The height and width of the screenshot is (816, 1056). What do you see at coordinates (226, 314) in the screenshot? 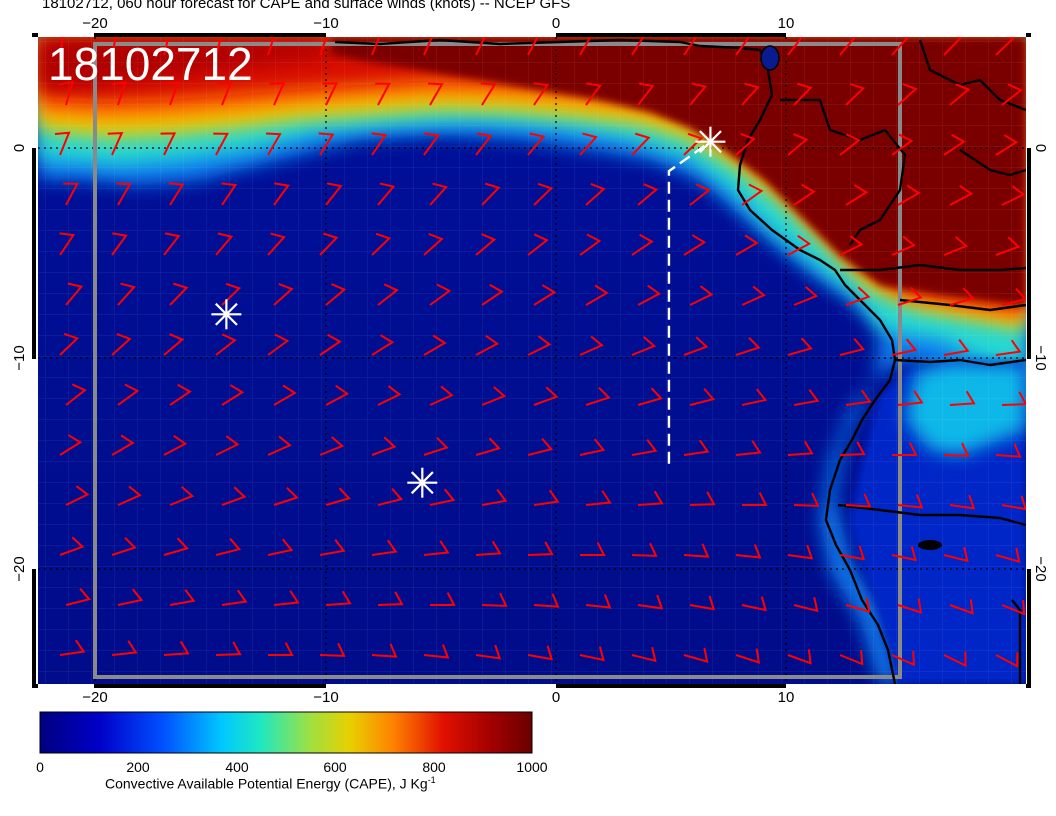
I see `asterisk-marker-west` at bounding box center [226, 314].